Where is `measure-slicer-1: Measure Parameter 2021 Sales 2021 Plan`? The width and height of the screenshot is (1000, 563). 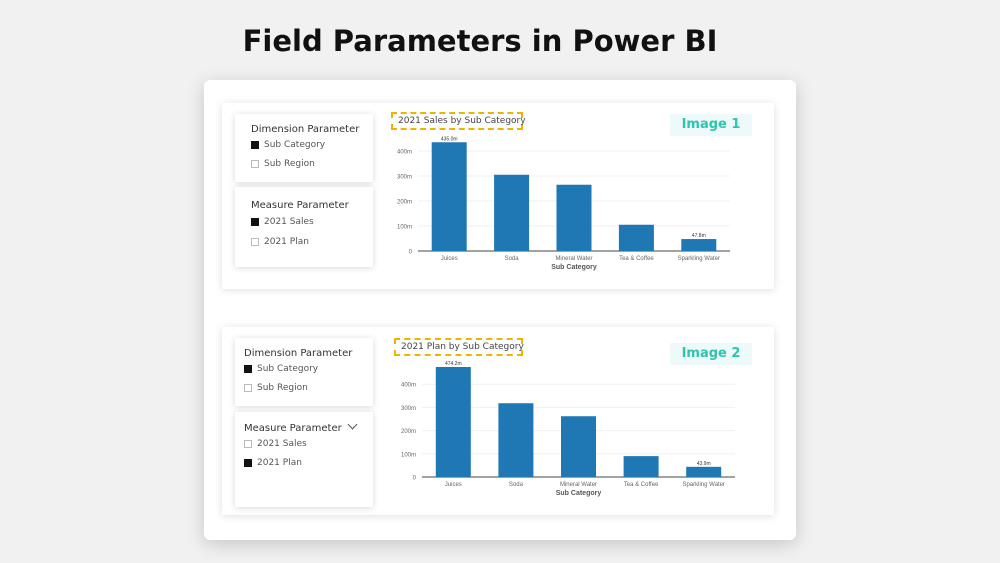 measure-slicer-1: Measure Parameter 2021 Sales 2021 Plan is located at coordinates (304, 227).